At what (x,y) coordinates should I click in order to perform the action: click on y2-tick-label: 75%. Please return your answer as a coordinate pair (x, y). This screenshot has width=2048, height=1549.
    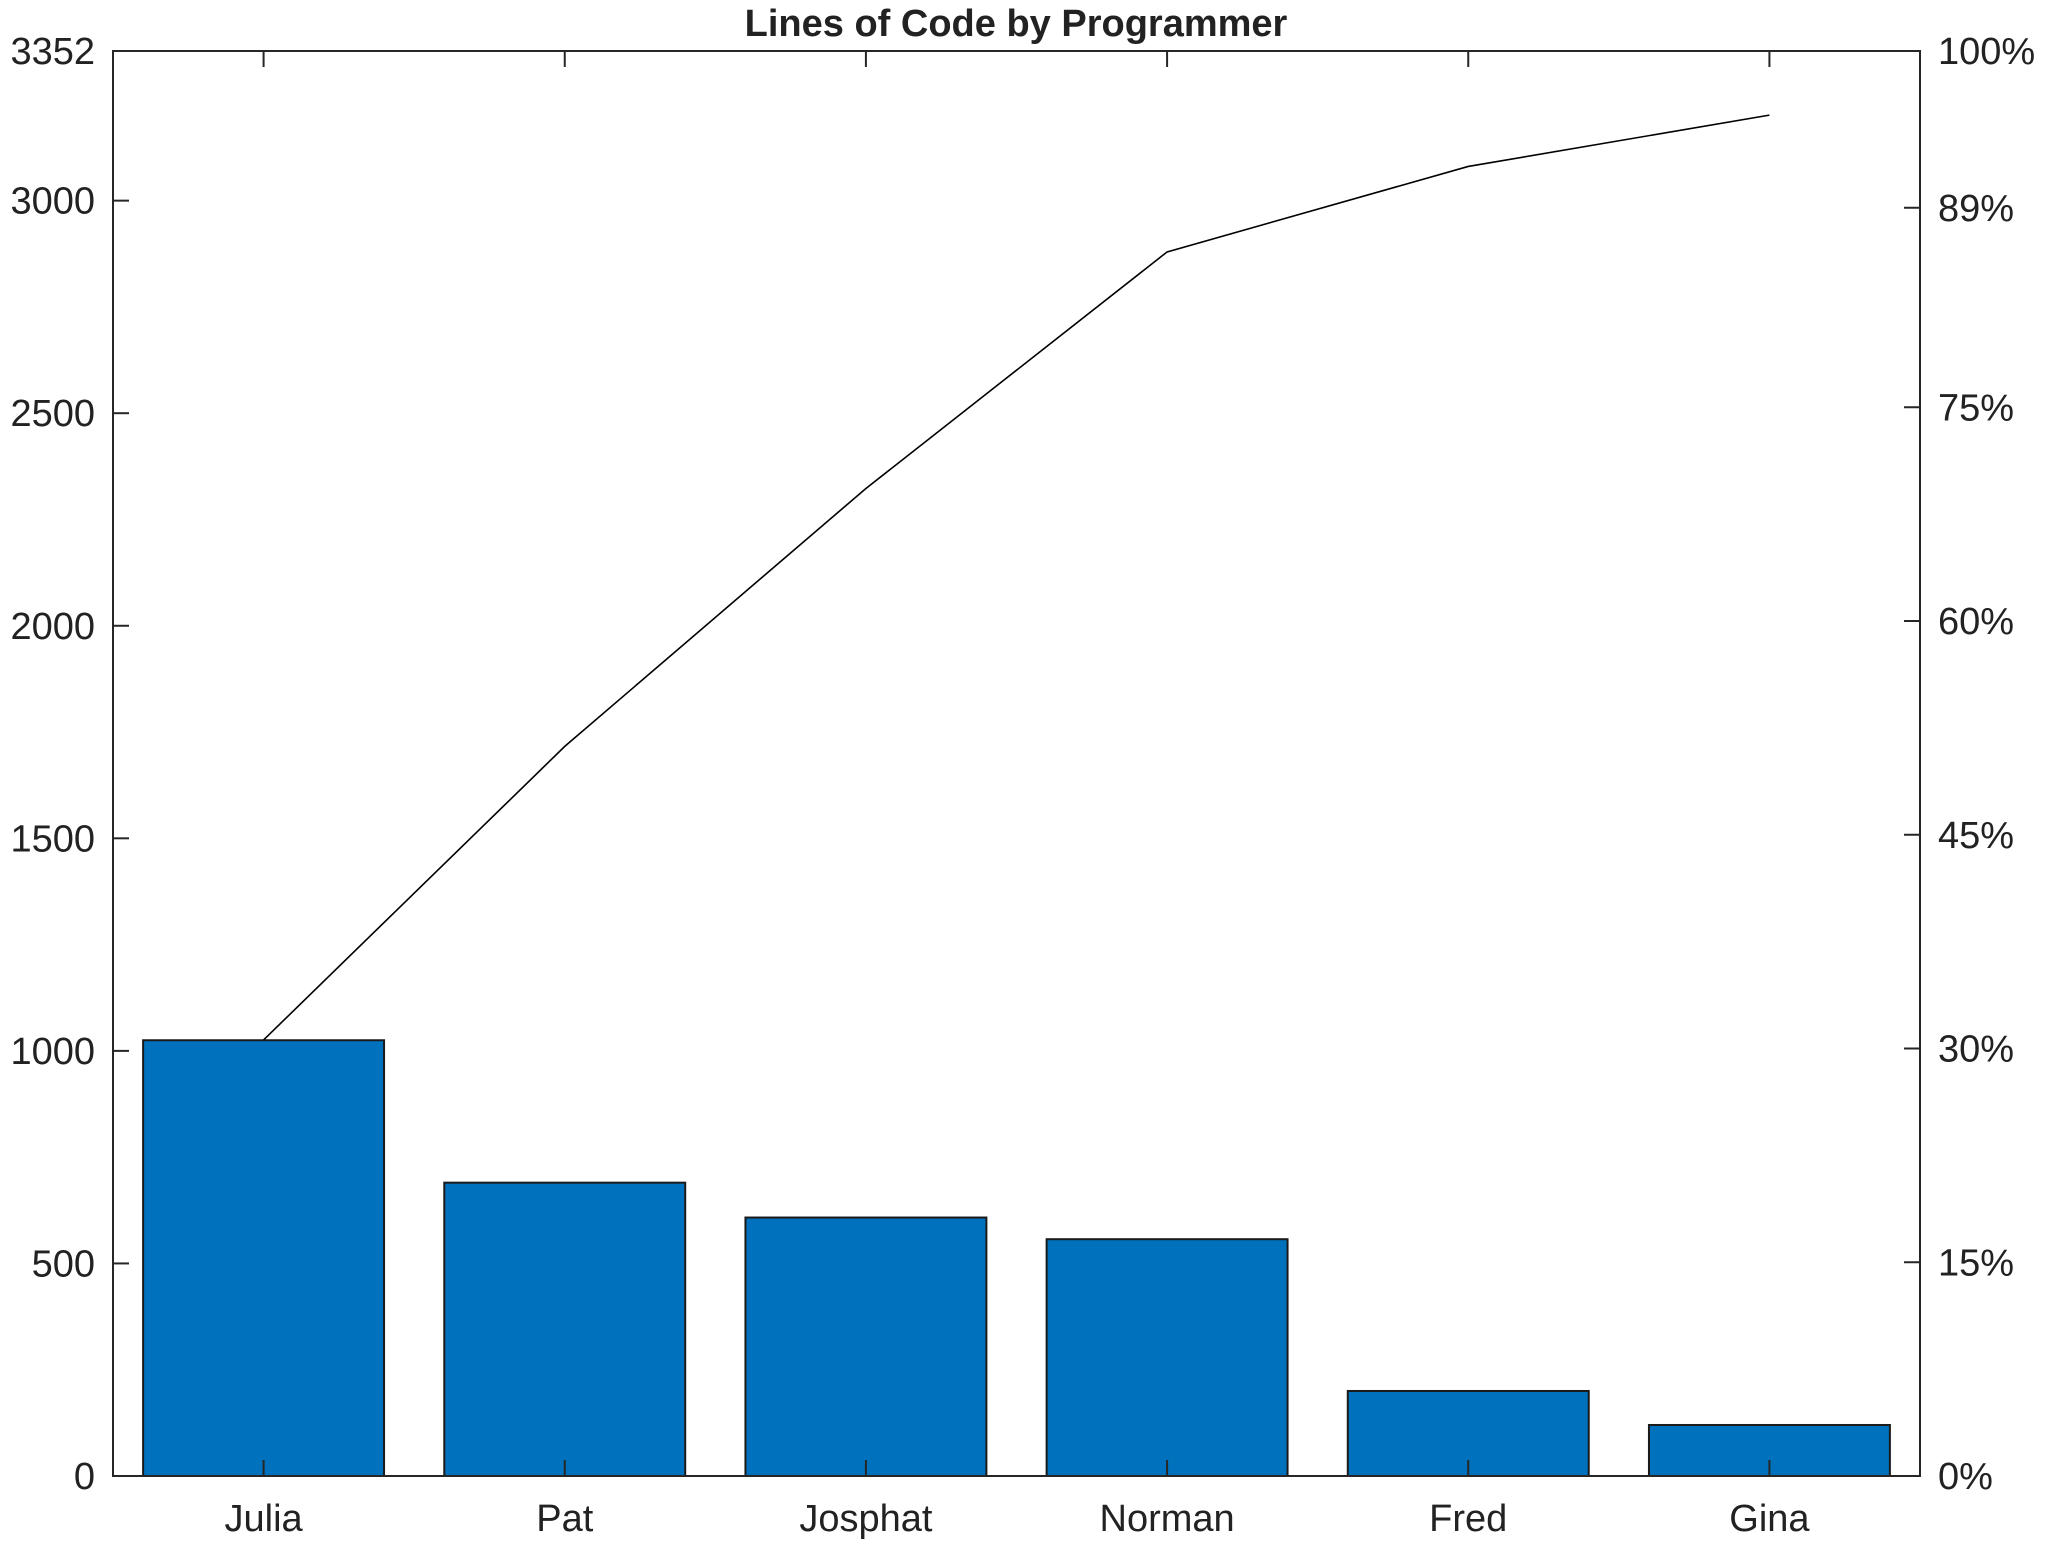
    Looking at the image, I should click on (1976, 408).